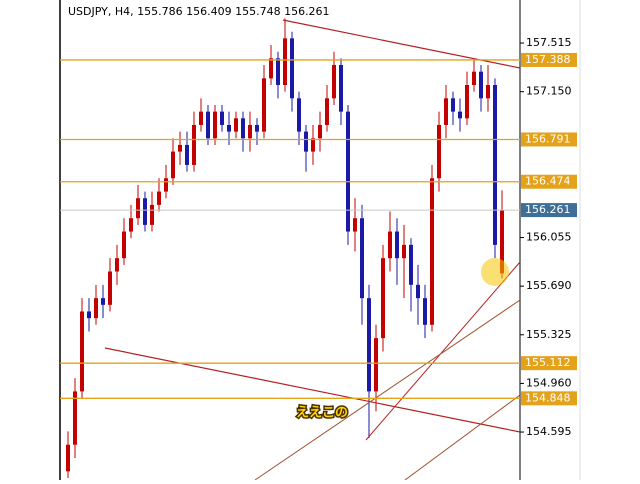 The height and width of the screenshot is (484, 640). I want to click on level-label: 157.388, so click(548, 59).